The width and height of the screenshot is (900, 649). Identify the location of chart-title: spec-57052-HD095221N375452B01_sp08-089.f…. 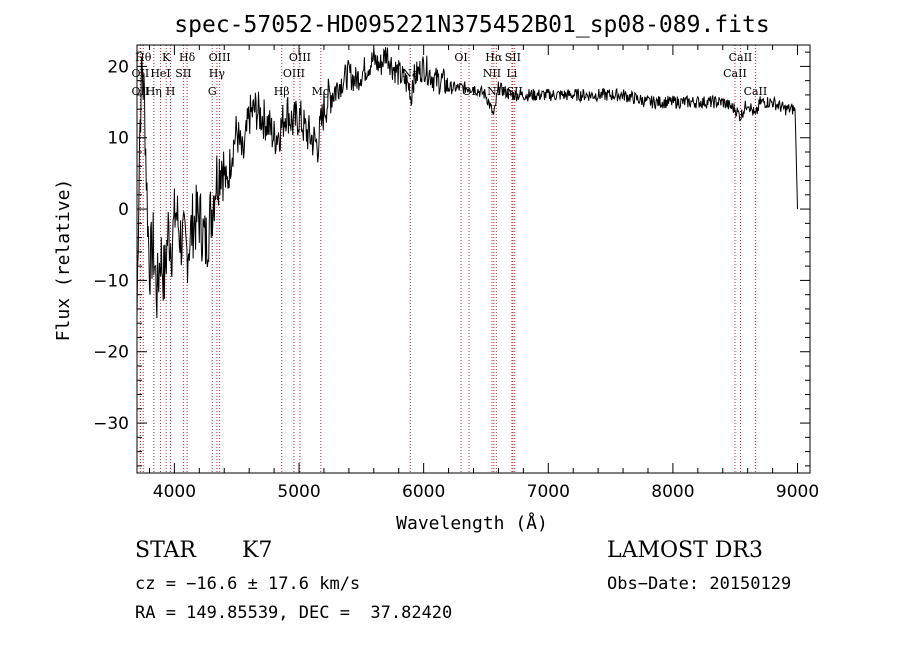
(471, 25).